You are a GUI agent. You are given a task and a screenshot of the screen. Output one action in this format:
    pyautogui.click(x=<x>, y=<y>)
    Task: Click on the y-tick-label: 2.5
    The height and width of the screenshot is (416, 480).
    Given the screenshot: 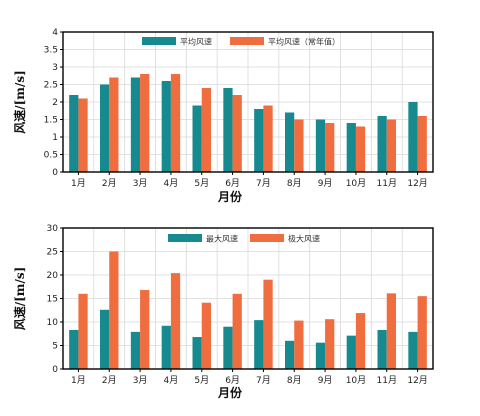 What is the action you would take?
    pyautogui.click(x=51, y=86)
    